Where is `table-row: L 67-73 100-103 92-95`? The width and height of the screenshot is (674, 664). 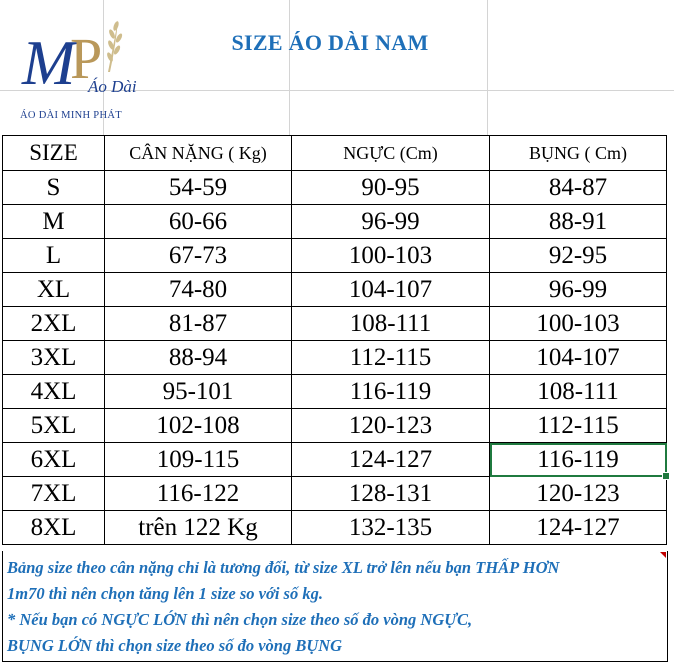 table-row: L 67-73 100-103 92-95 is located at coordinates (334, 255).